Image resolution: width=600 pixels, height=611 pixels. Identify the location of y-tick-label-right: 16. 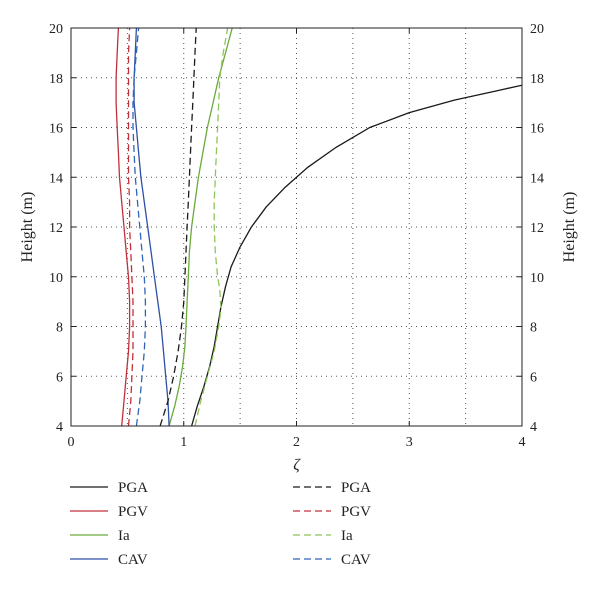
(537, 129).